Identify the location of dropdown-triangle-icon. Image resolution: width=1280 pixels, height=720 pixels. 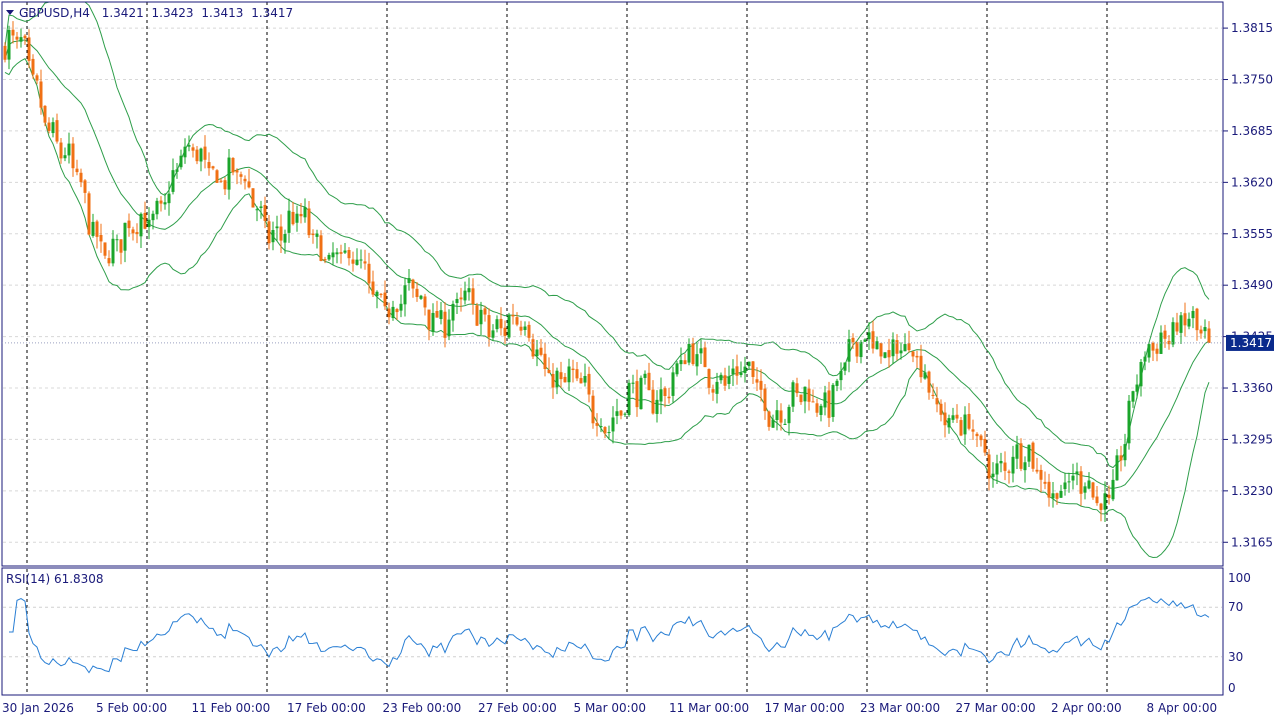
(10, 12).